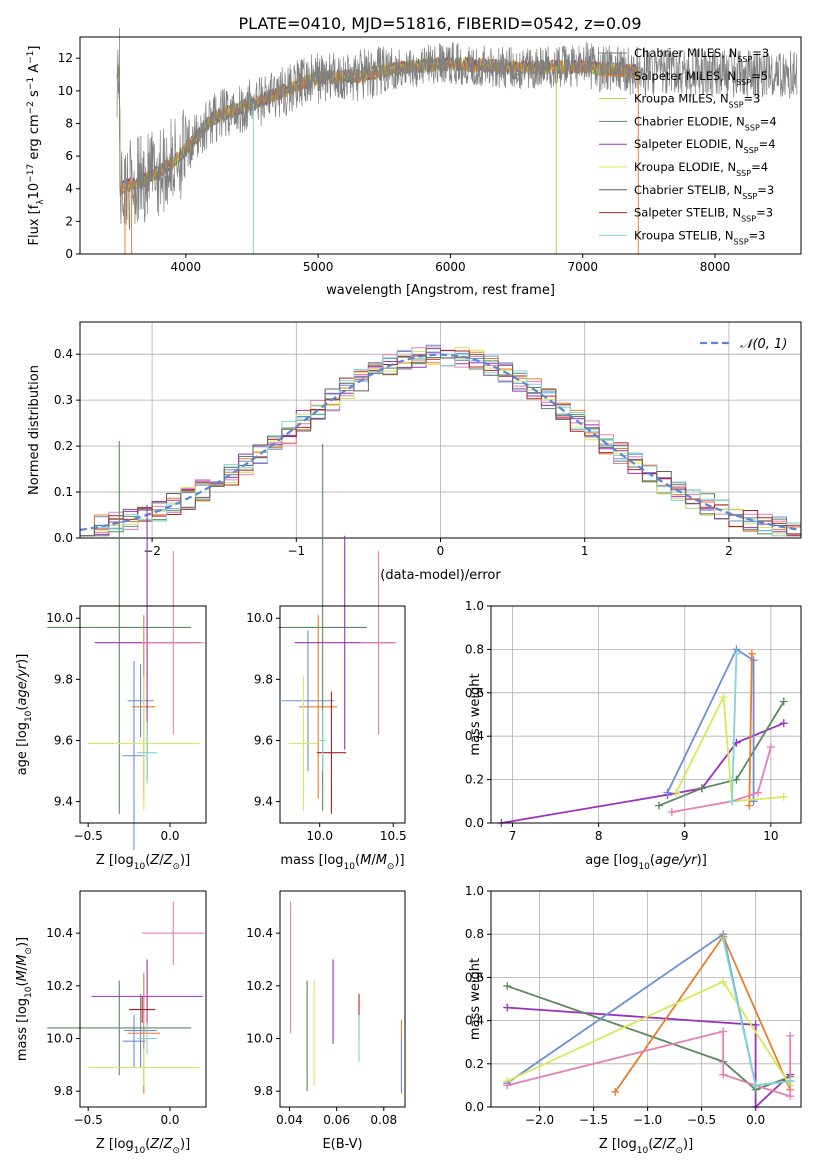 Image resolution: width=819 pixels, height=1170 pixels. What do you see at coordinates (383, 1120) in the screenshot?
I see `x-tick-label: 0.08` at bounding box center [383, 1120].